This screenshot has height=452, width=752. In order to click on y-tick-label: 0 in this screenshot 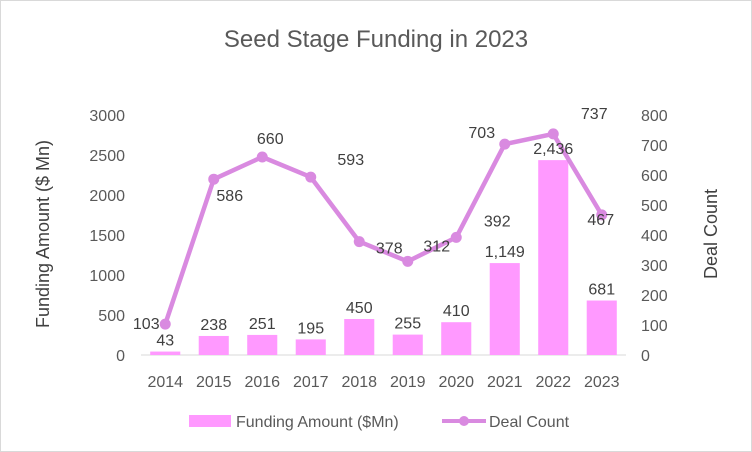, I will do `click(120, 356)`.